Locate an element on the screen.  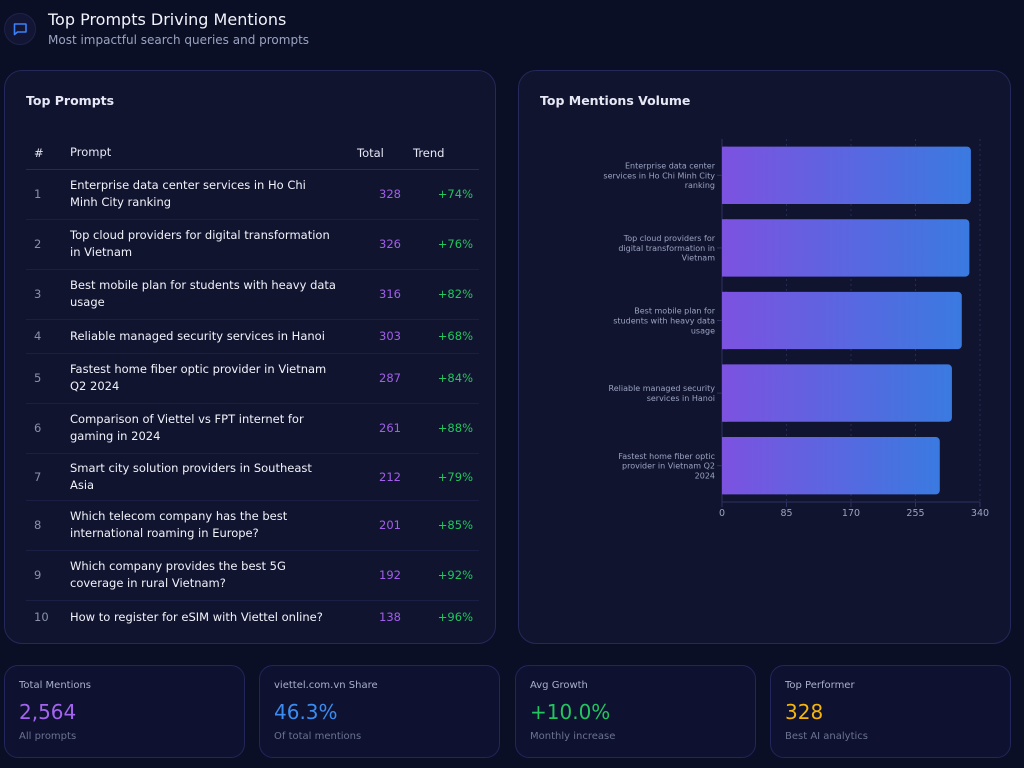
category-label-line: usage is located at coordinates (703, 330).